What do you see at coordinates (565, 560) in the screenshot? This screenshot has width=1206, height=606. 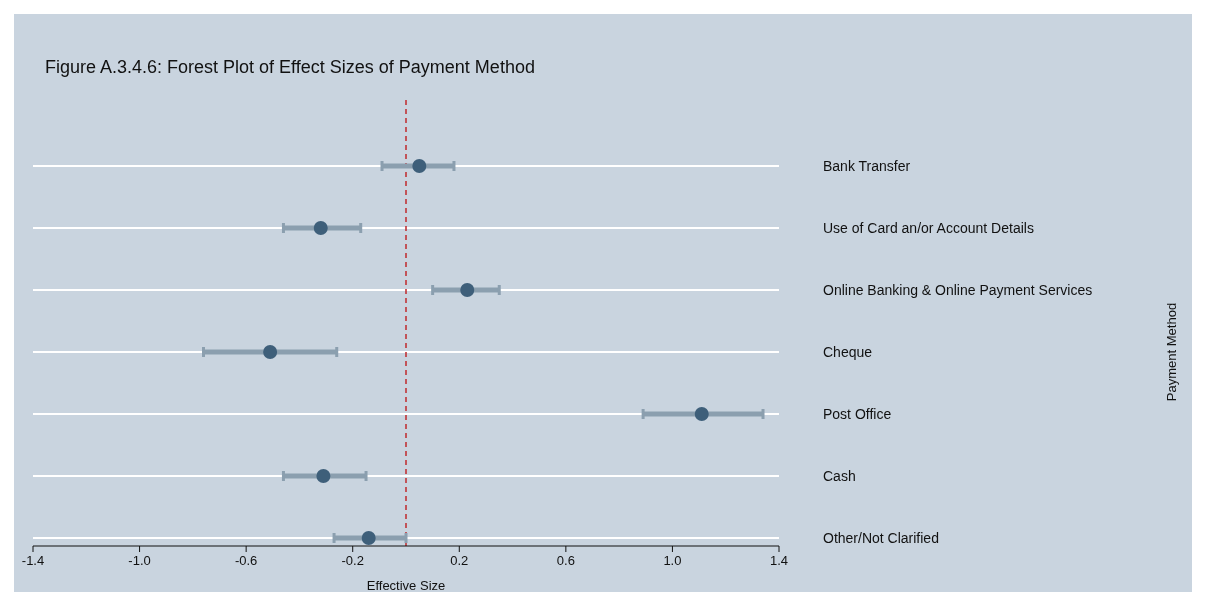 I see `x-tick-label: 0.6` at bounding box center [565, 560].